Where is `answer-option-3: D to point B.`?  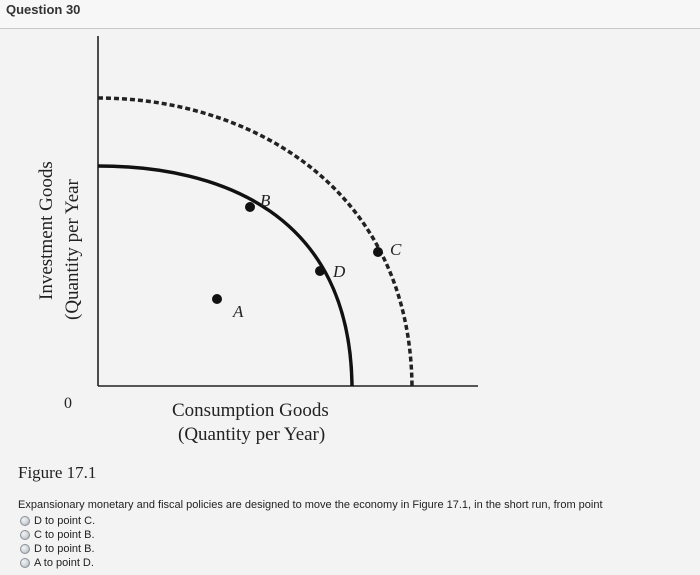
answer-option-3: D to point B. is located at coordinates (57, 549).